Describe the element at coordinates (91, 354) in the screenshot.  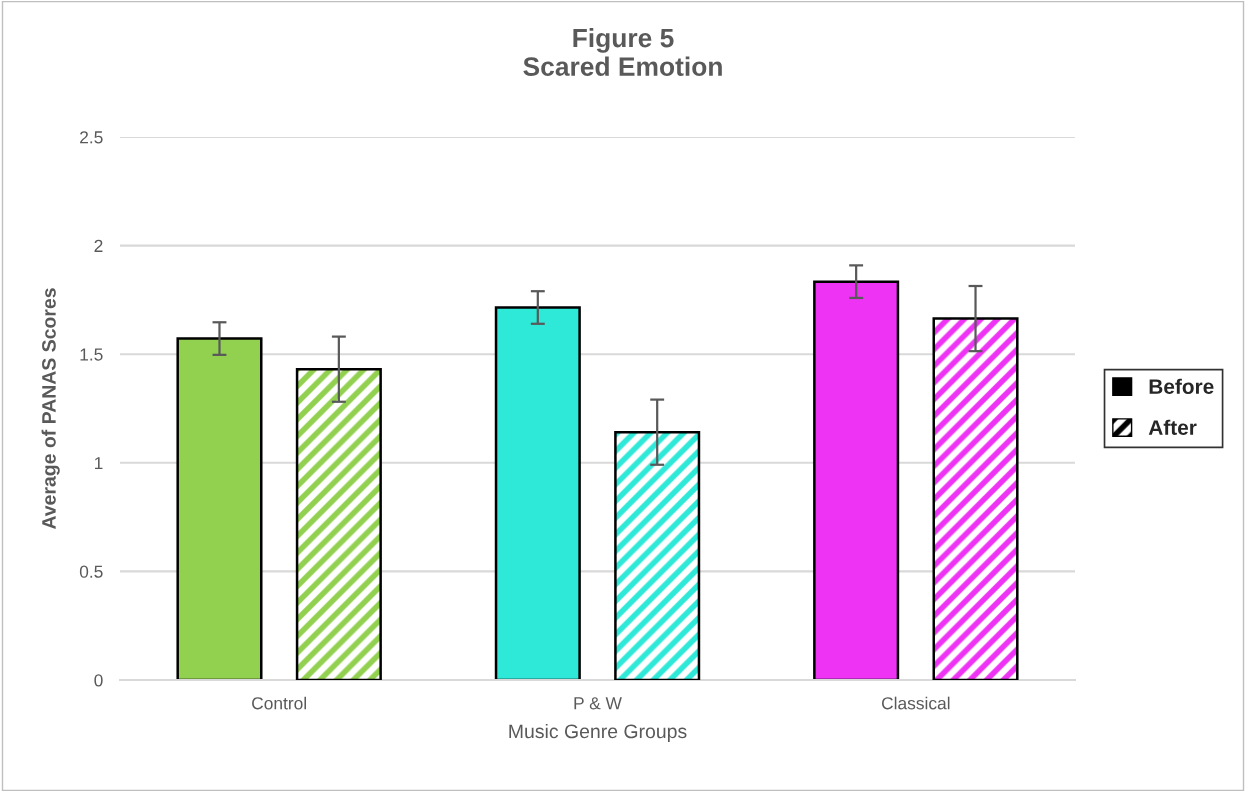
I see `y-tick-label: 1.5` at that location.